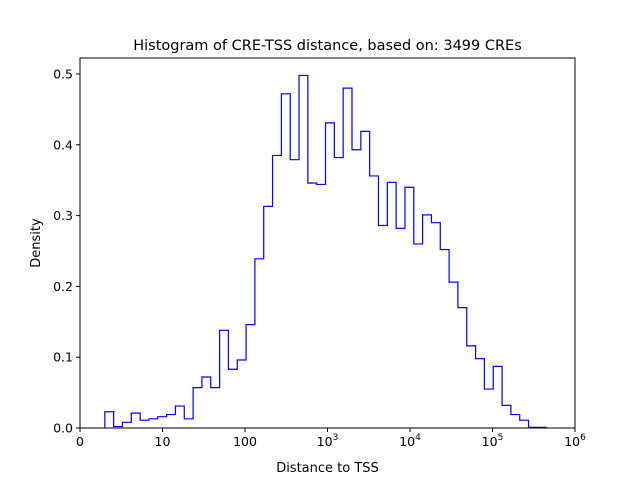 The width and height of the screenshot is (640, 480). Describe the element at coordinates (410, 441) in the screenshot. I see `x-tick-label: 10⁴` at that location.